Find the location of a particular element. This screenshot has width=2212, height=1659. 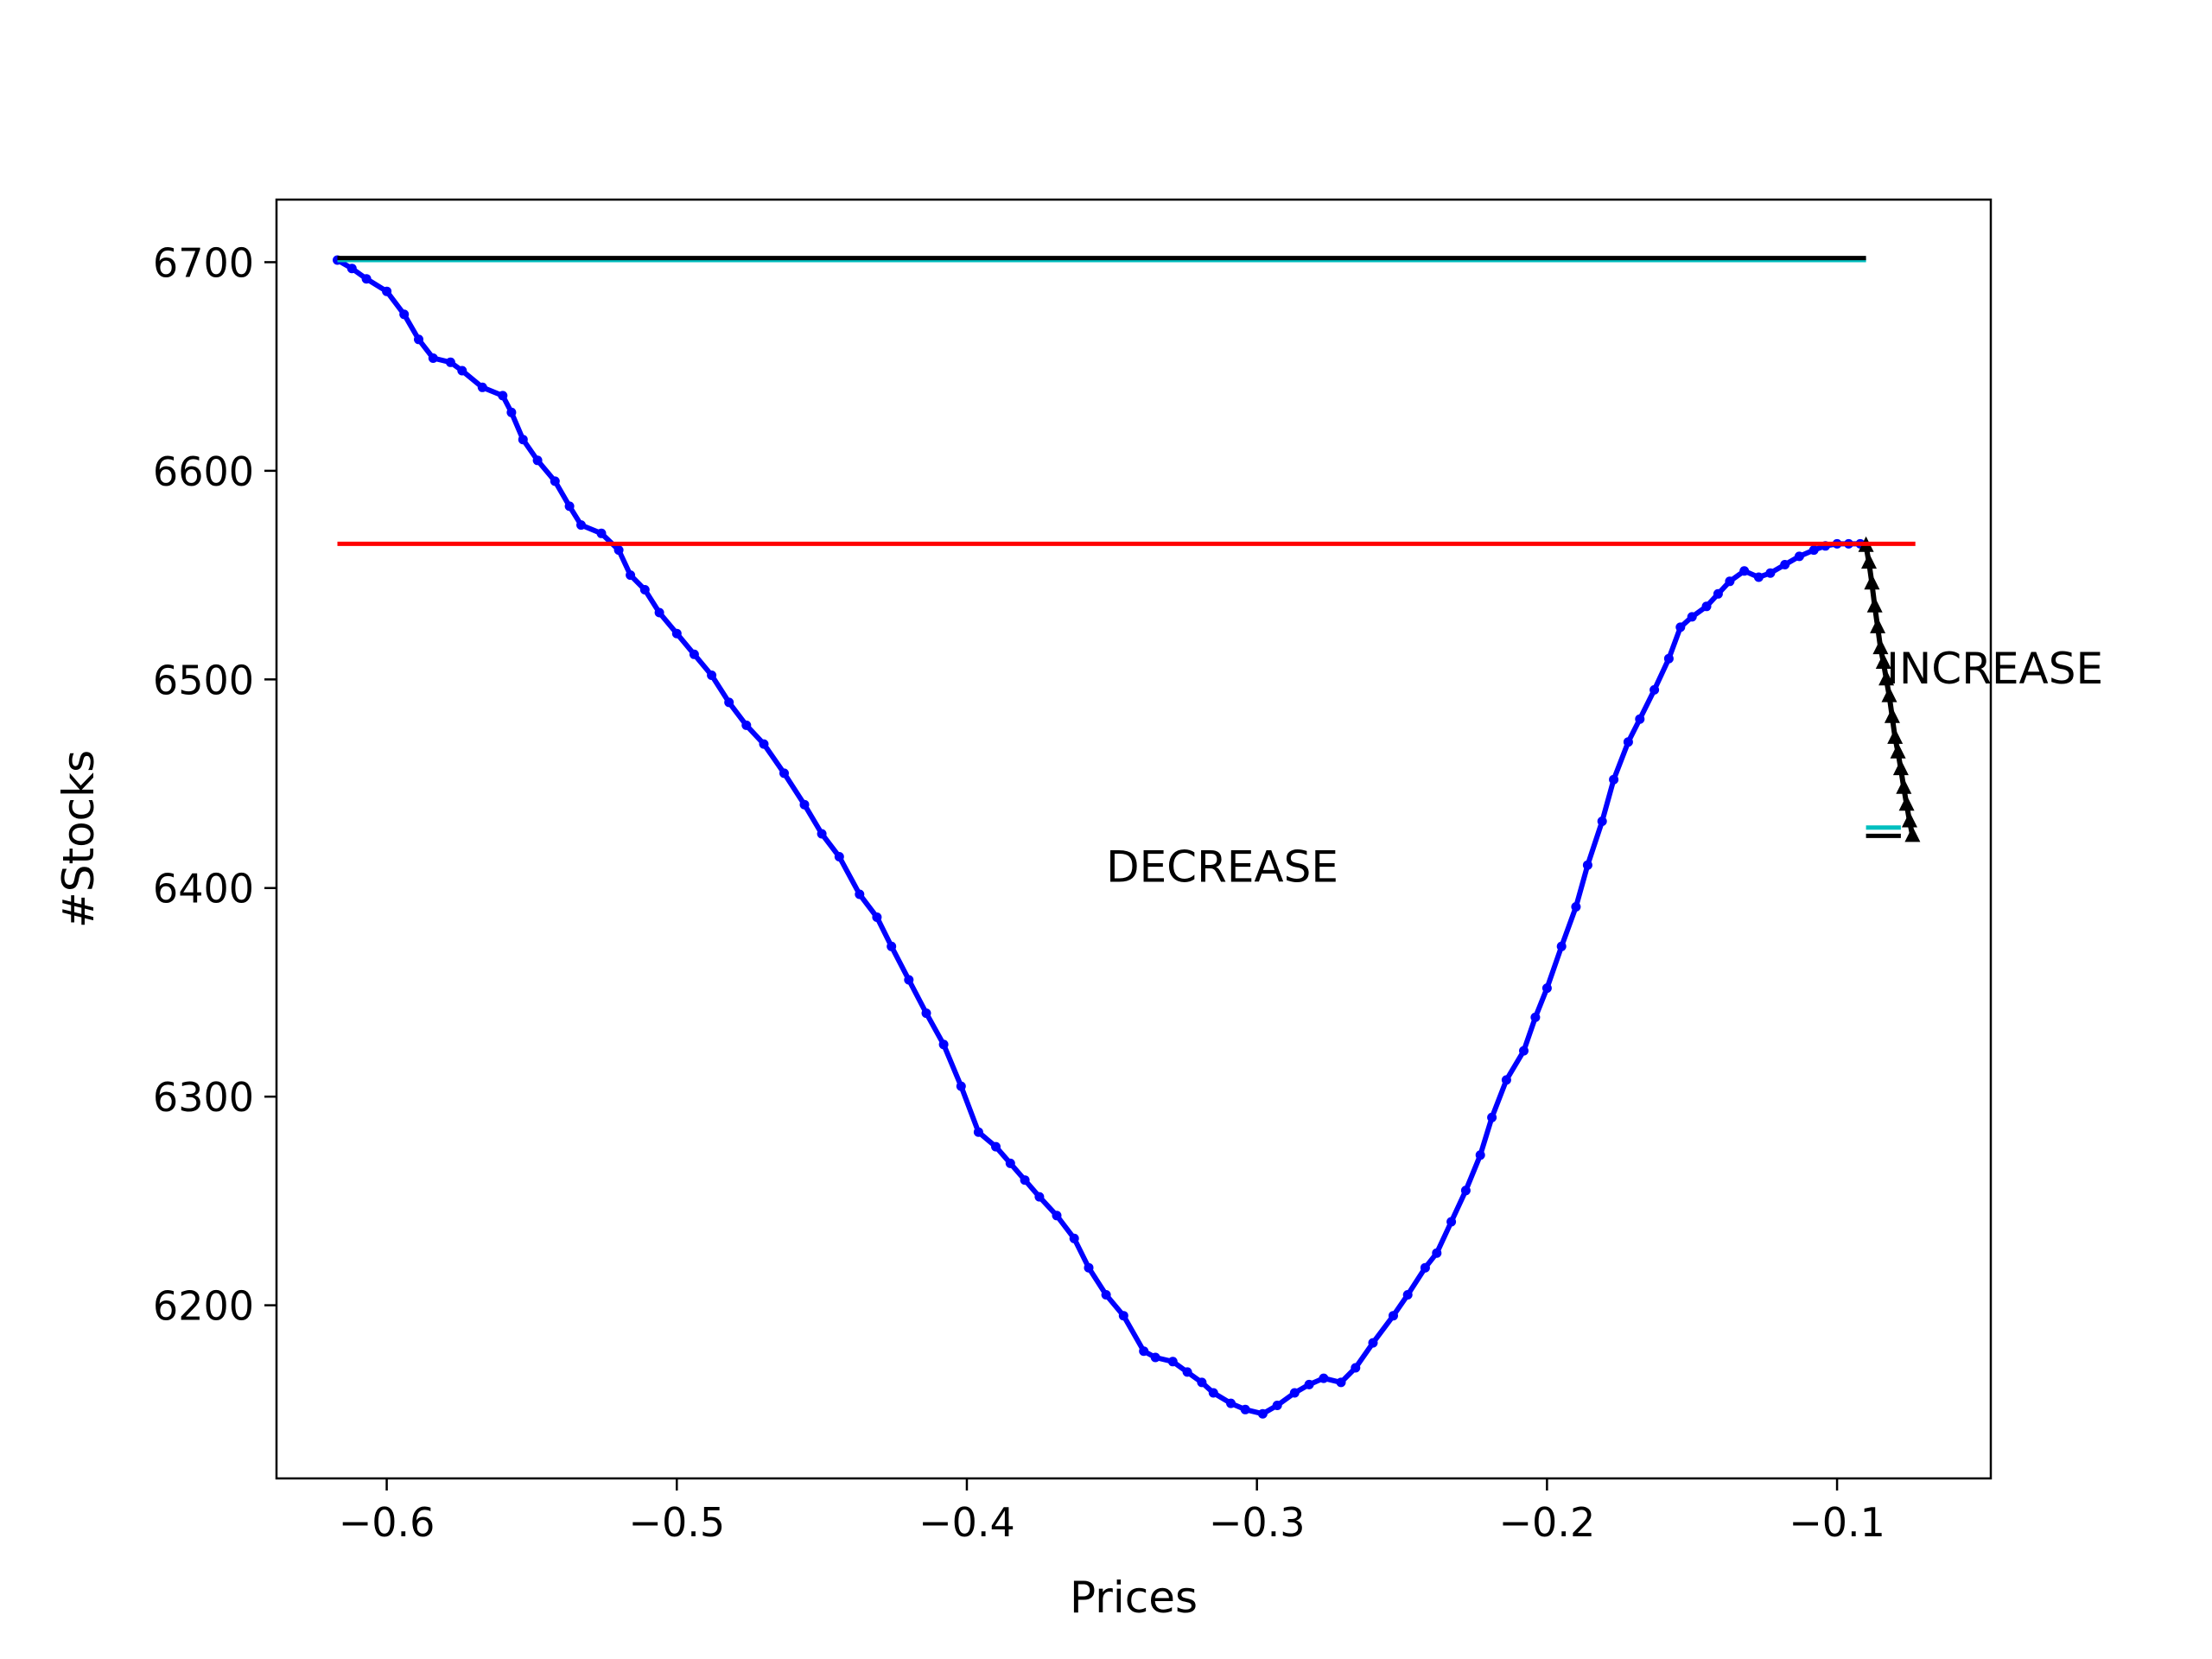

y-tick-label: 6300 is located at coordinates (203, 1097).